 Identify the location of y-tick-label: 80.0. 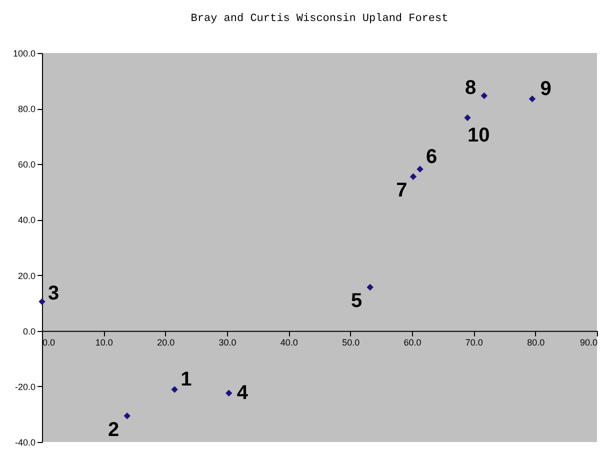
(27, 109).